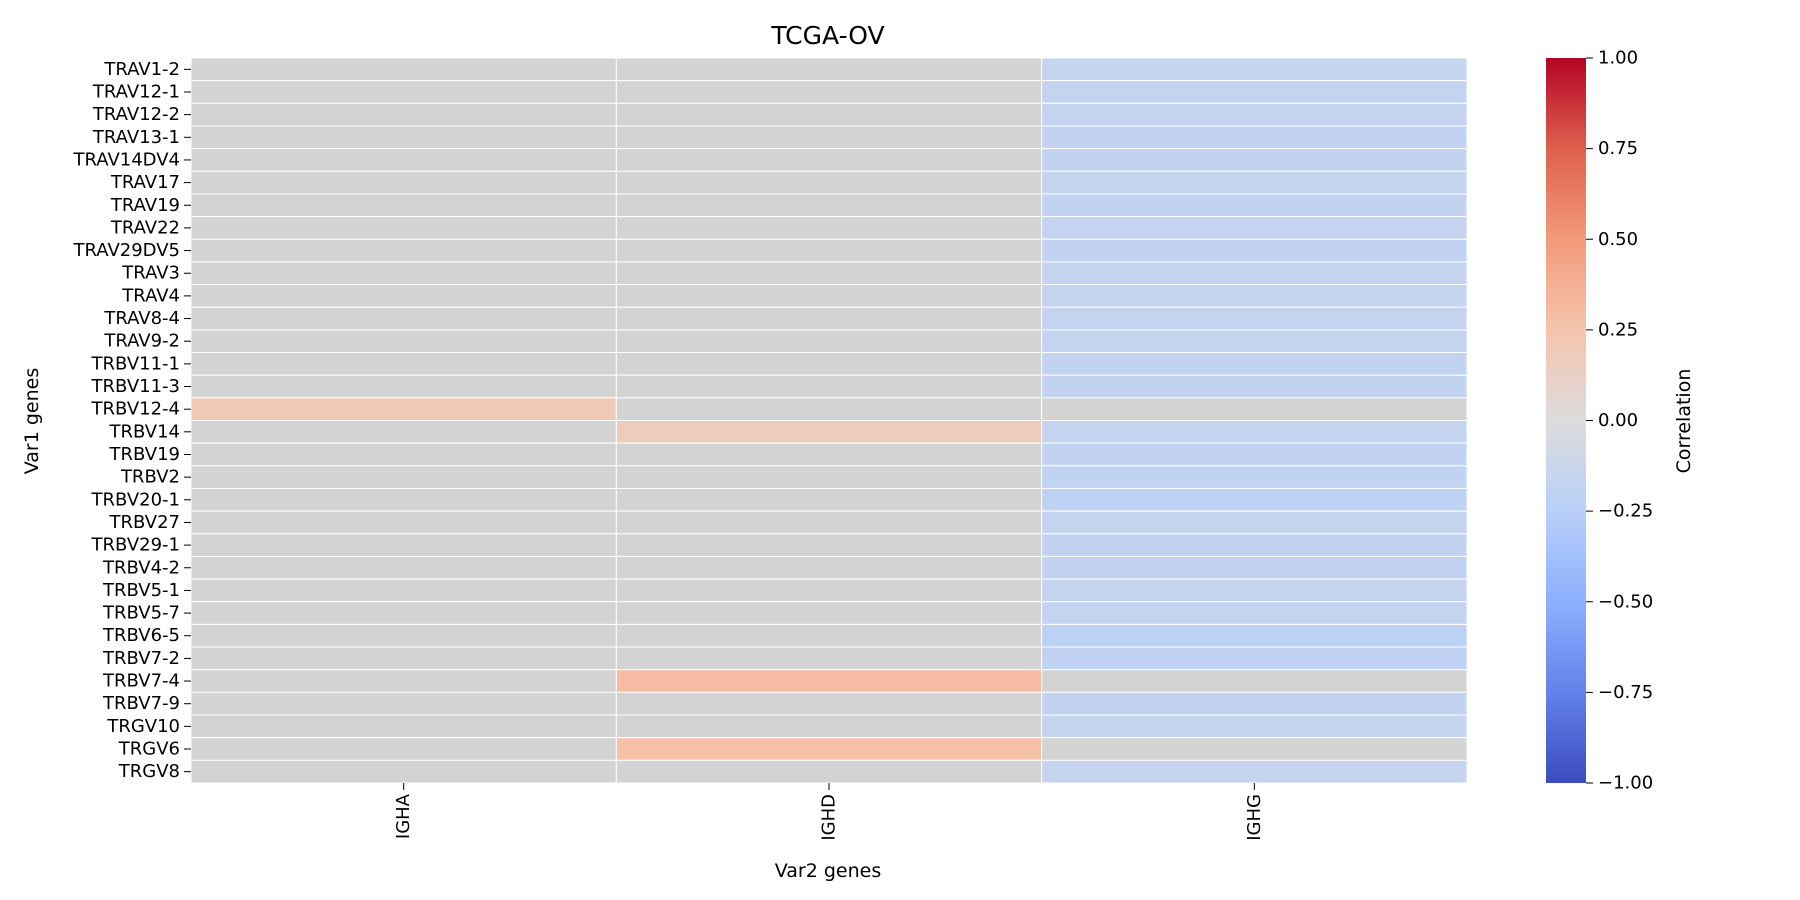 The image size is (1800, 900). I want to click on heatmap-cell-TRBV27-IGHA, so click(403, 522).